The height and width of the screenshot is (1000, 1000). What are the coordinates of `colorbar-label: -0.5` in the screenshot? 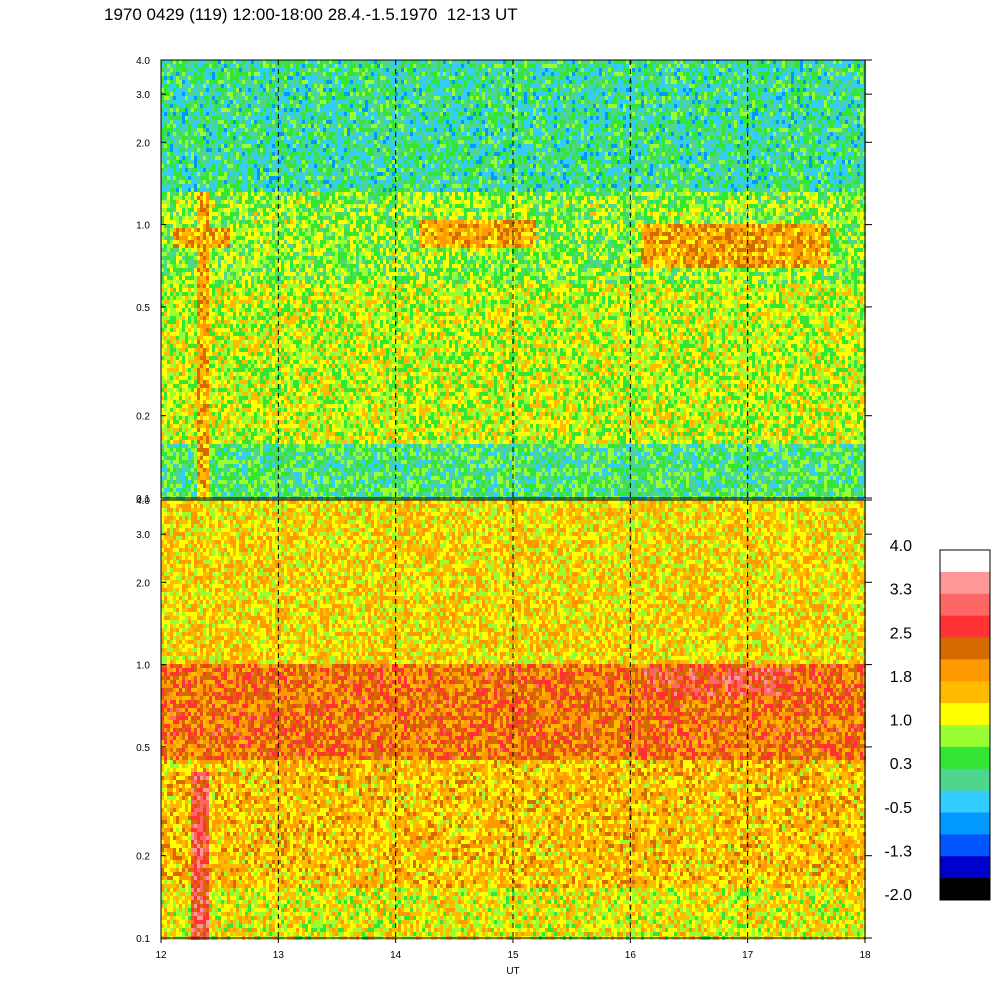 It's located at (898, 808).